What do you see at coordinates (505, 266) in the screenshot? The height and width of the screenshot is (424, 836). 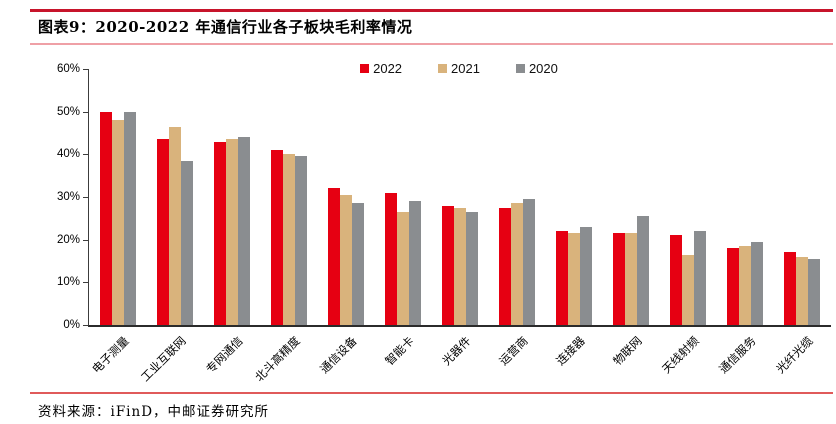 I see `bar-2022-运营商` at bounding box center [505, 266].